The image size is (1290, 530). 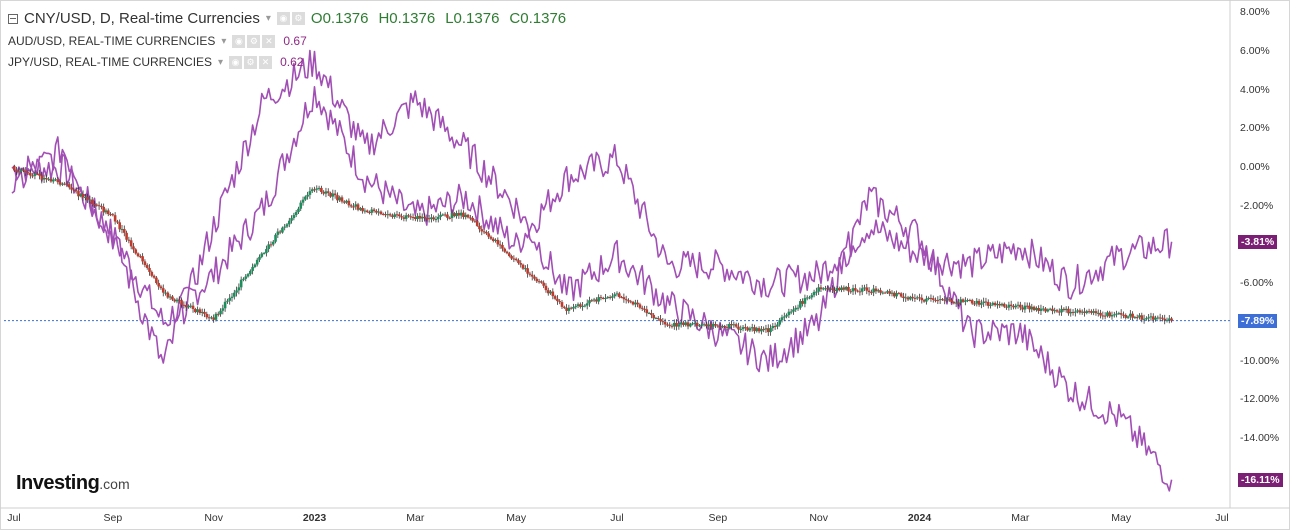 I want to click on collapse-legend-icon, so click(x=13, y=18).